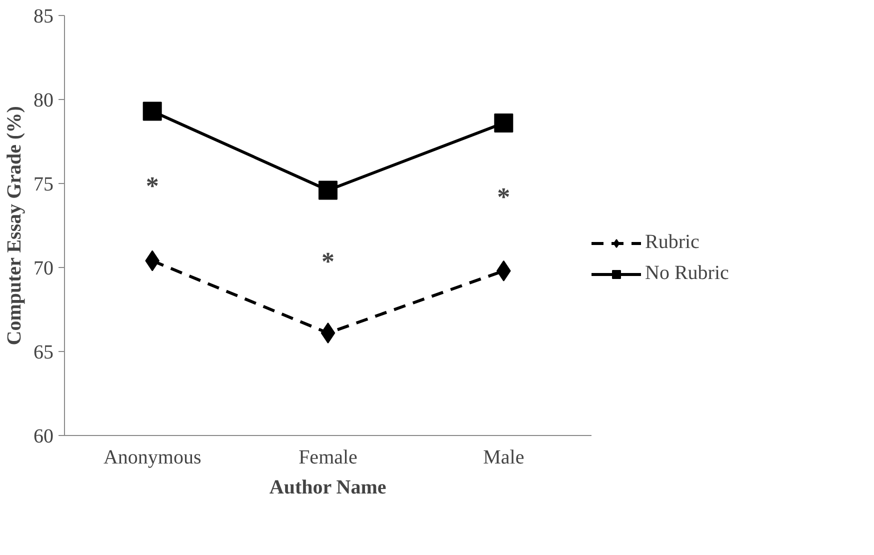  I want to click on y-tick-label: 85, so click(44, 17).